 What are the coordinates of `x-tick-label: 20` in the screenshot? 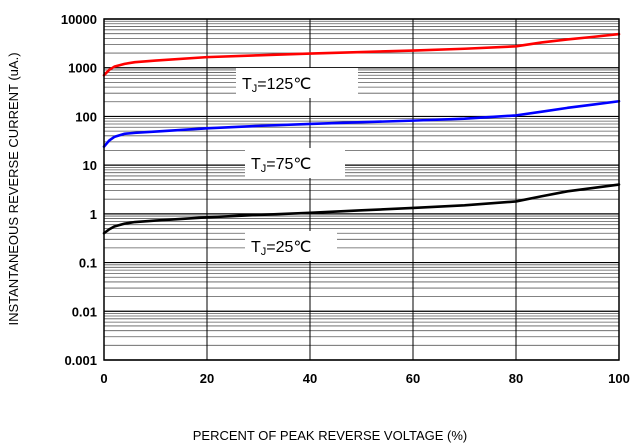 It's located at (207, 378).